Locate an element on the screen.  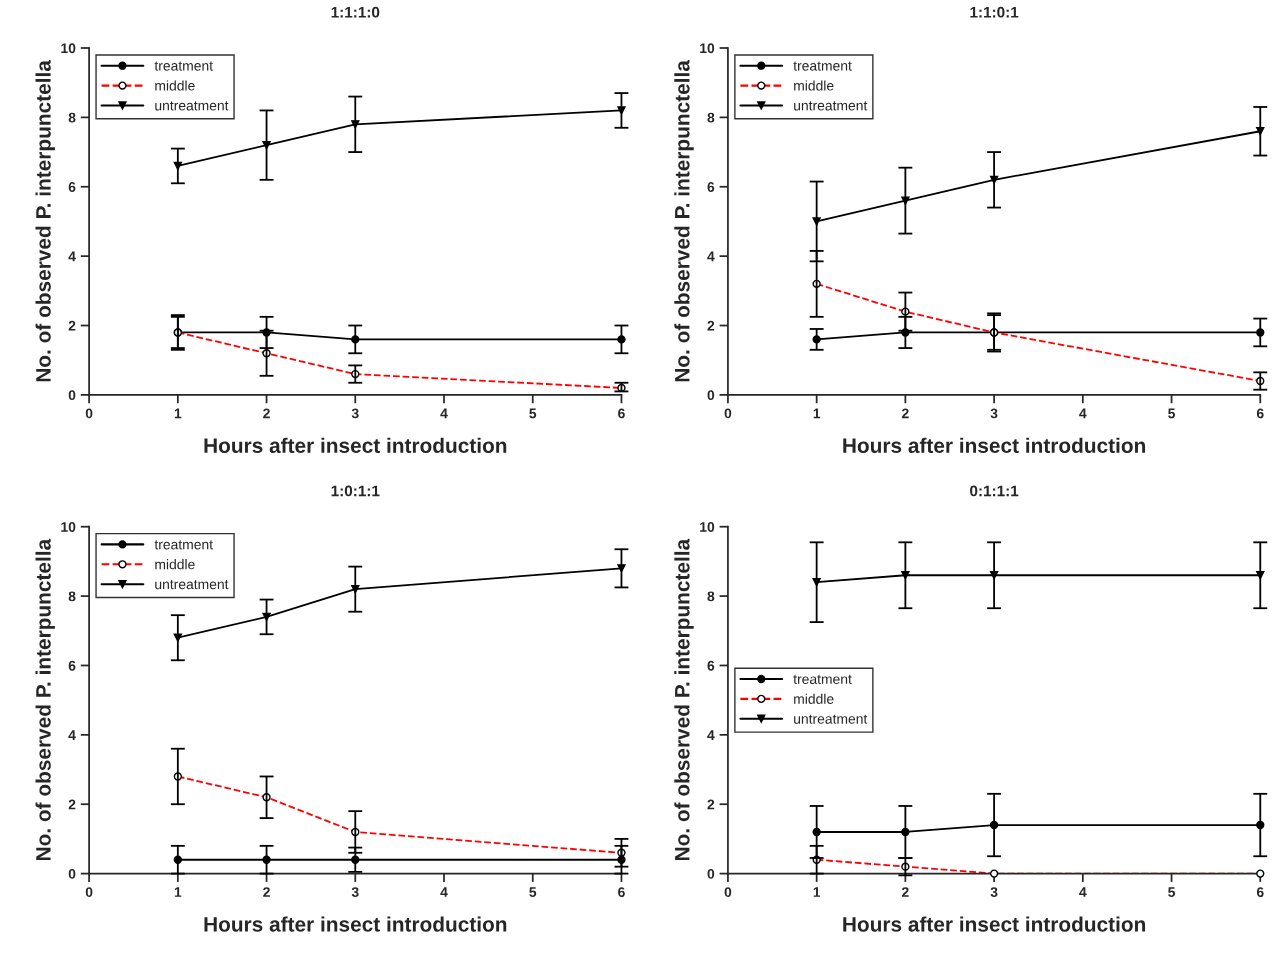
chart-title: 0:1:1:1 is located at coordinates (994, 491).